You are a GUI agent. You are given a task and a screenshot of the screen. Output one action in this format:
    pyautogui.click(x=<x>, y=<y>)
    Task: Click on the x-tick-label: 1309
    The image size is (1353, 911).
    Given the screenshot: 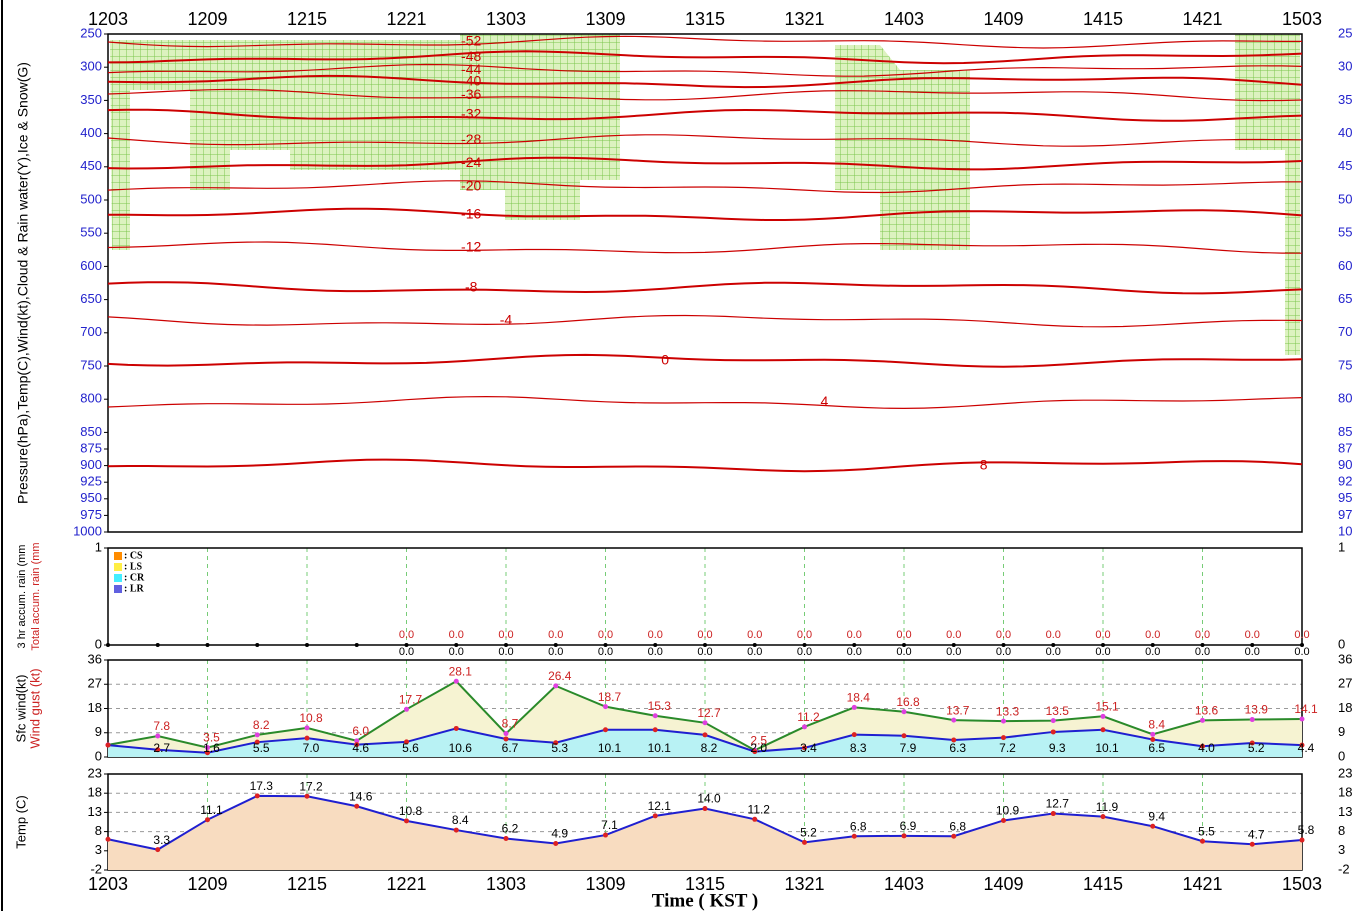 What is the action you would take?
    pyautogui.click(x=605, y=884)
    